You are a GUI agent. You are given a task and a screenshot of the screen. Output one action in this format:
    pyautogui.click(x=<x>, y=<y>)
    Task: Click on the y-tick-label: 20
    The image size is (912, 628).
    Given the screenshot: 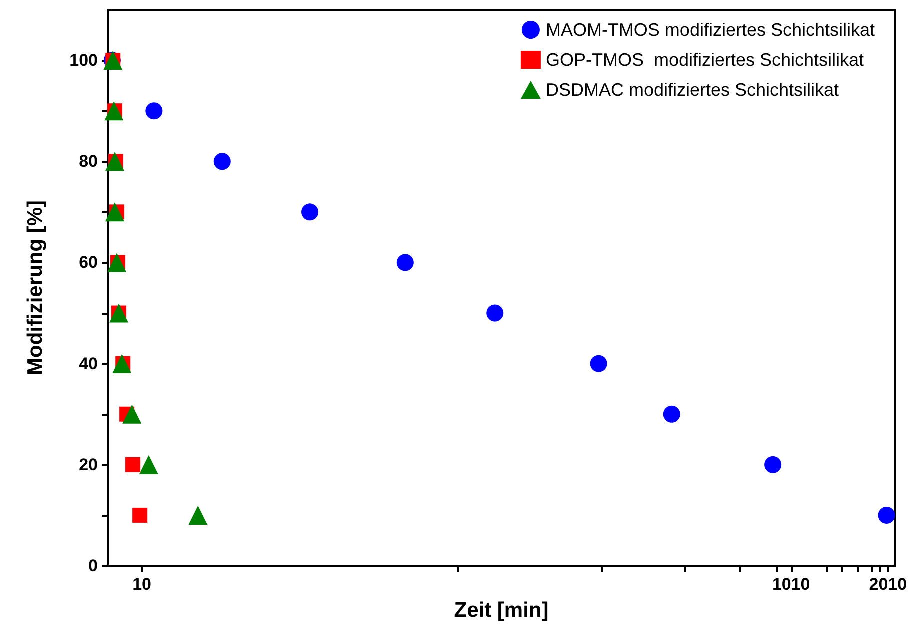 What is the action you would take?
    pyautogui.click(x=88, y=464)
    